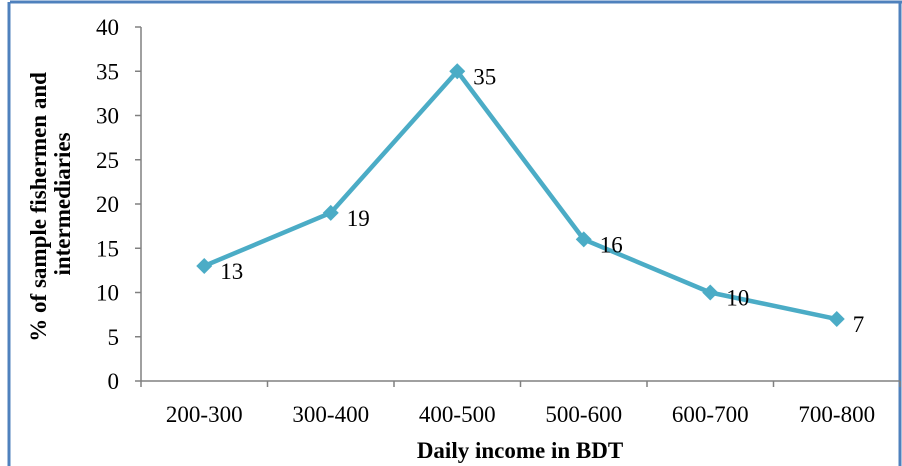  What do you see at coordinates (107, 160) in the screenshot?
I see `y-tick-label: 25` at bounding box center [107, 160].